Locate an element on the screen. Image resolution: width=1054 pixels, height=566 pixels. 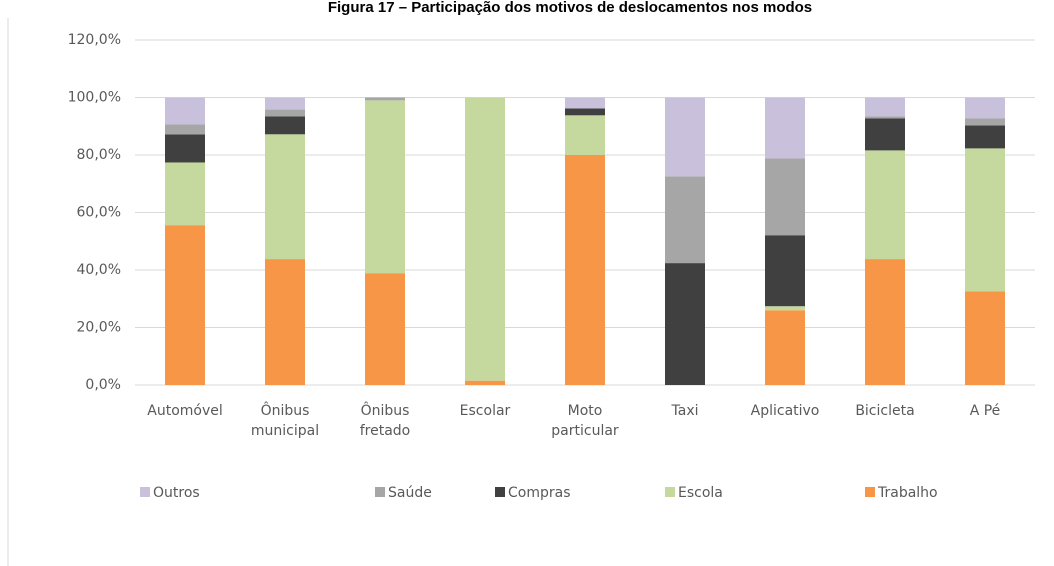
x-tick-label: Ônibus fretado is located at coordinates (385, 421).